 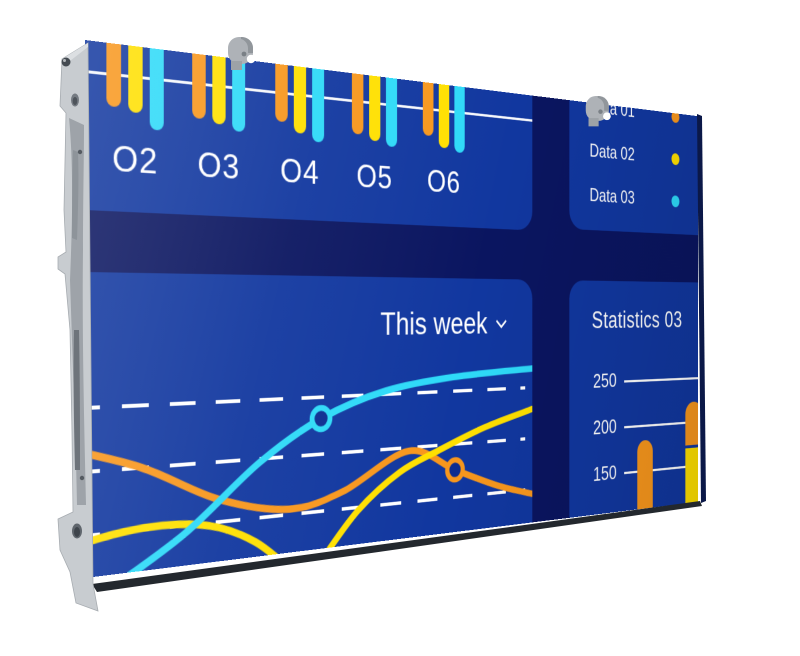 I want to click on corner-screw-icon, so click(x=66, y=62).